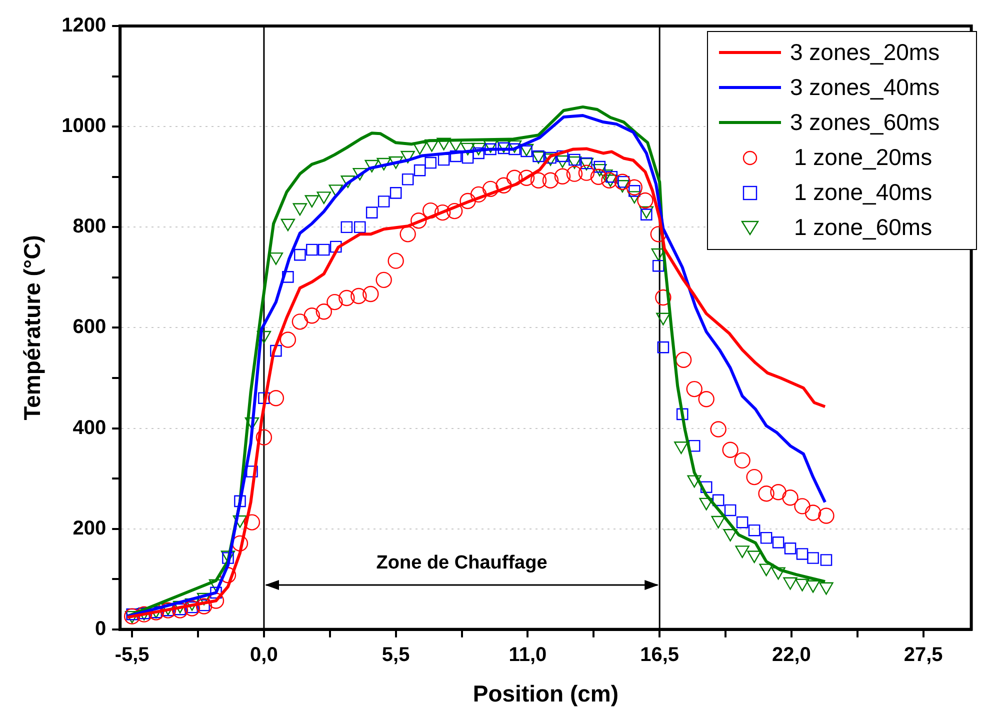 This screenshot has width=988, height=725. Describe the element at coordinates (865, 52) in the screenshot. I see `legend-label: 3 zones_20ms` at that location.